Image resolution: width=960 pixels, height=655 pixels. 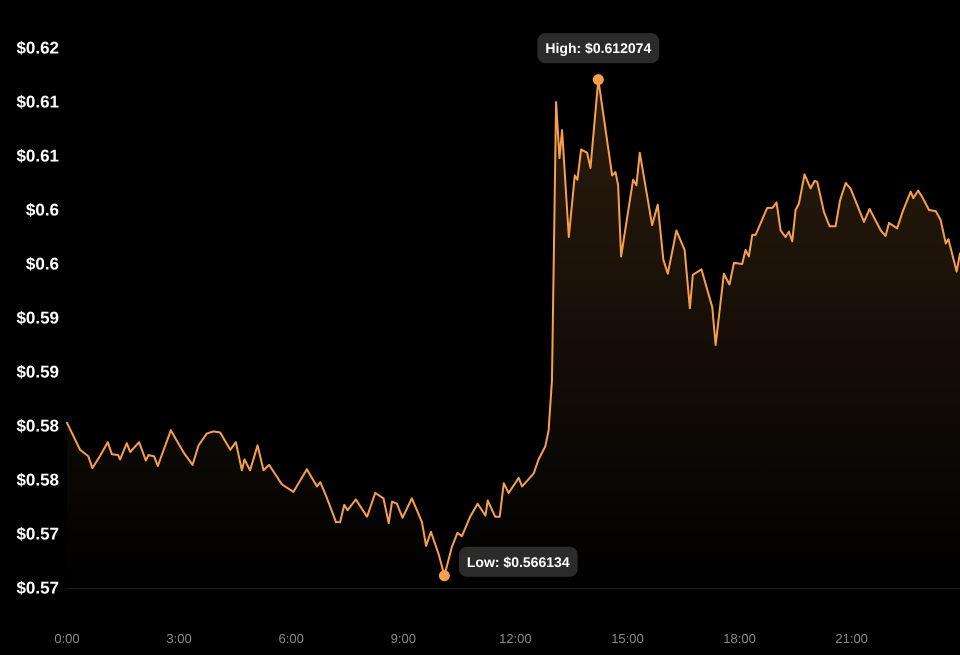 What do you see at coordinates (739, 638) in the screenshot?
I see `x-tick-label: 18:00` at bounding box center [739, 638].